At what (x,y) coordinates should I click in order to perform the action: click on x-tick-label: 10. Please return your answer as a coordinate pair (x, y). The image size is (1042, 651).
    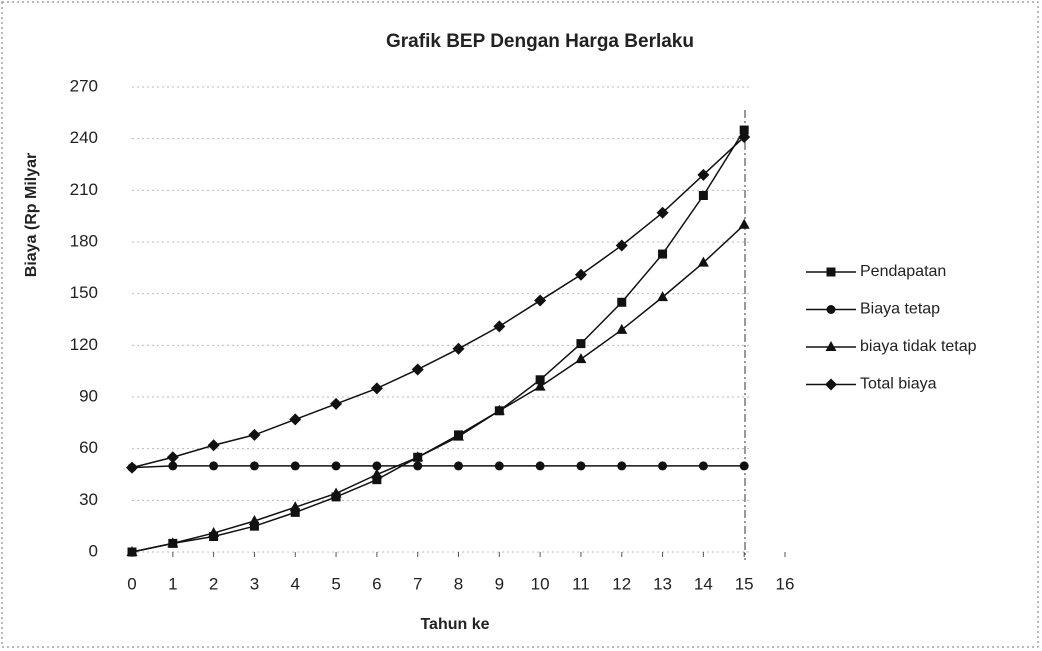
    Looking at the image, I should click on (540, 583).